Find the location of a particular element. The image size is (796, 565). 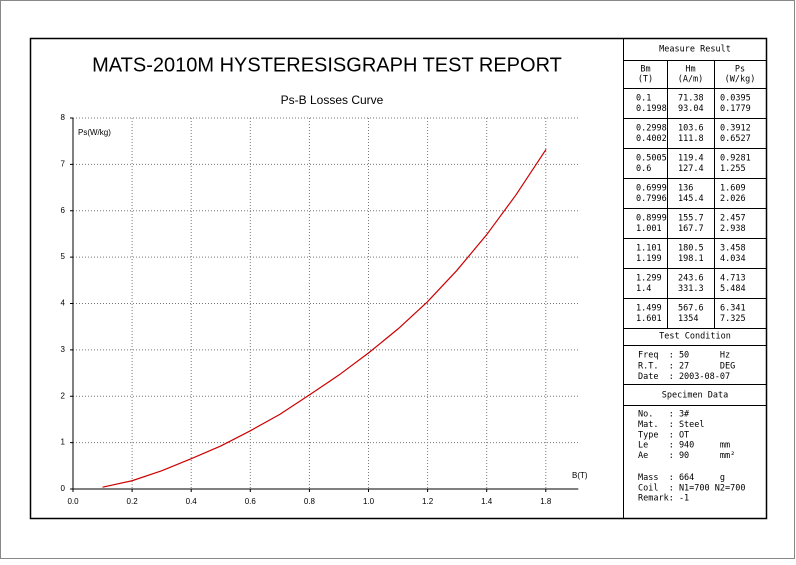

bm-value: 1.001 is located at coordinates (649, 229).